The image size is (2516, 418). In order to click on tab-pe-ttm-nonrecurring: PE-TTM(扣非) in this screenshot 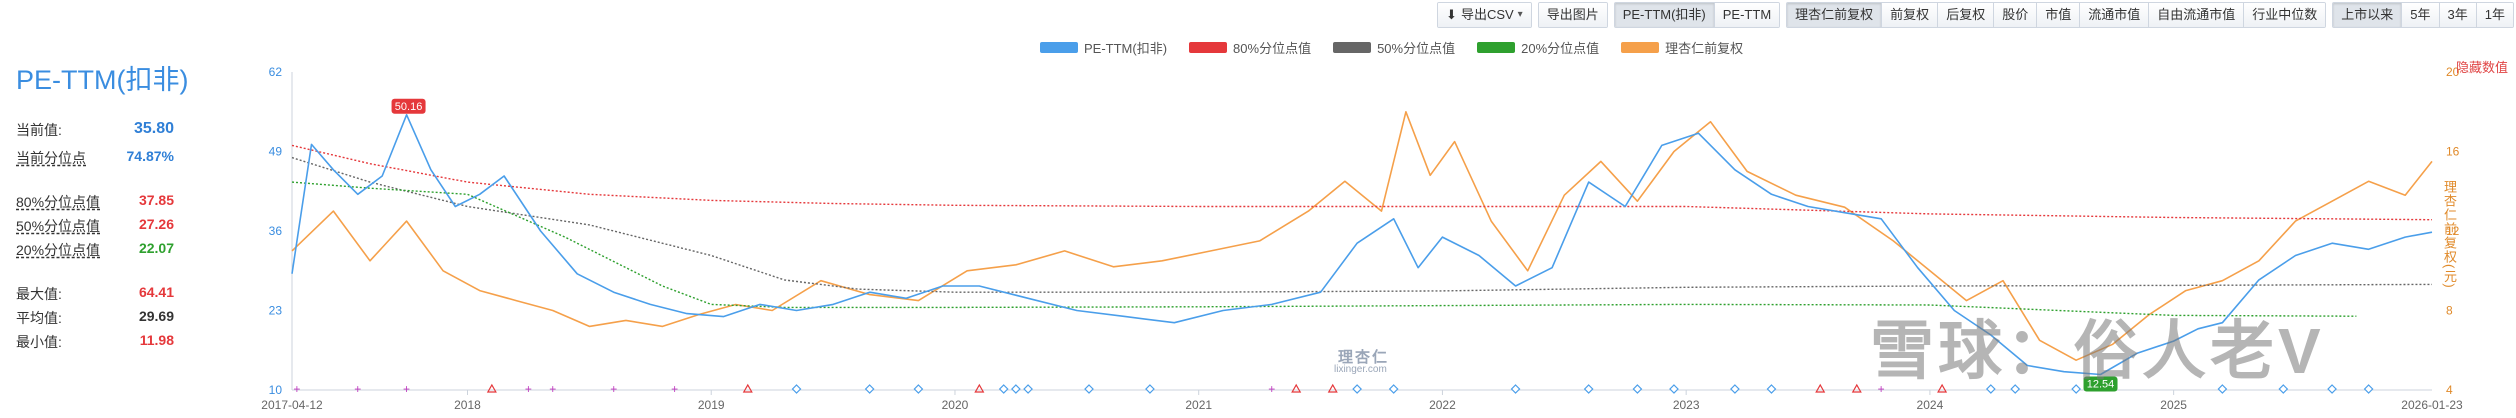, I will do `click(1664, 15)`.